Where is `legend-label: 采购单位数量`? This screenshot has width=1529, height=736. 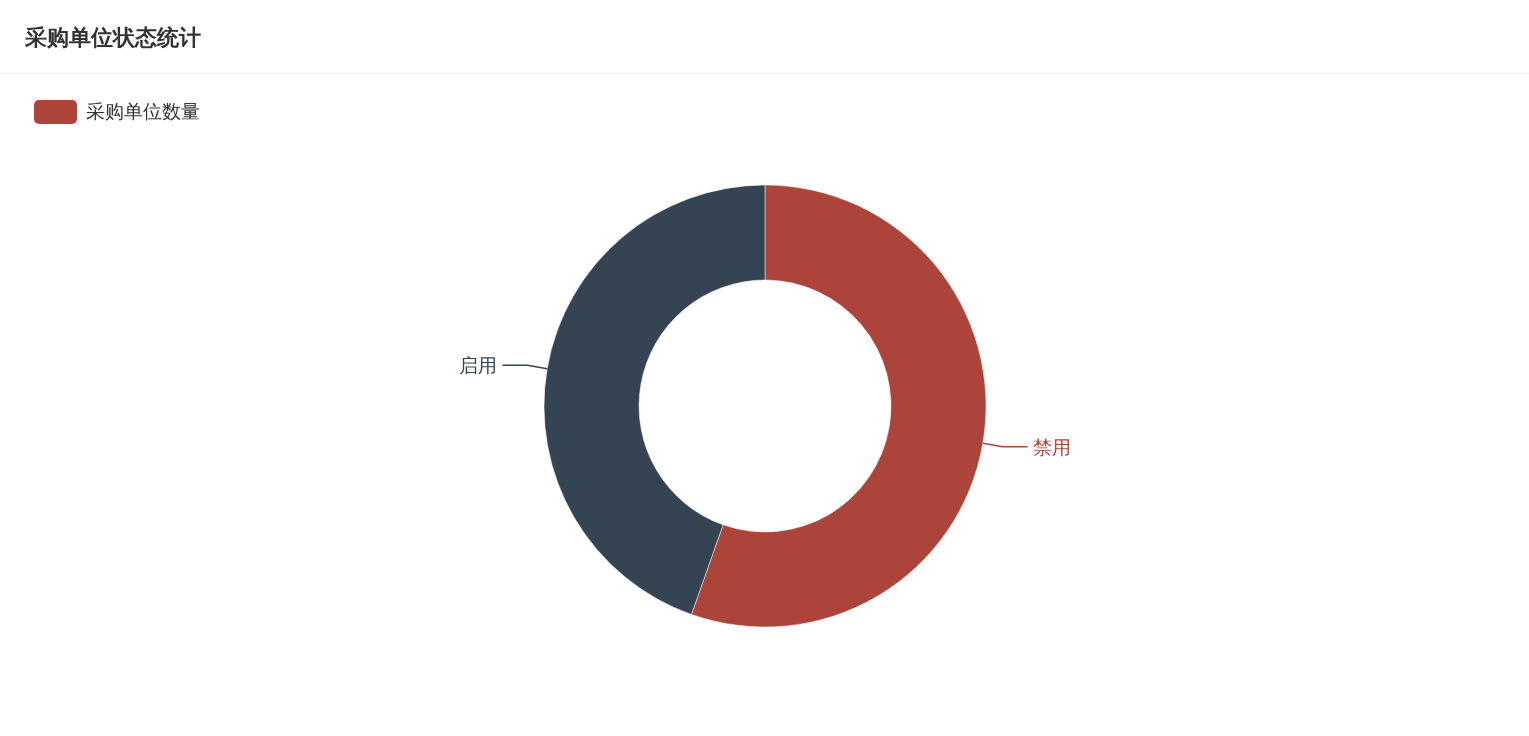 legend-label: 采购单位数量 is located at coordinates (143, 111).